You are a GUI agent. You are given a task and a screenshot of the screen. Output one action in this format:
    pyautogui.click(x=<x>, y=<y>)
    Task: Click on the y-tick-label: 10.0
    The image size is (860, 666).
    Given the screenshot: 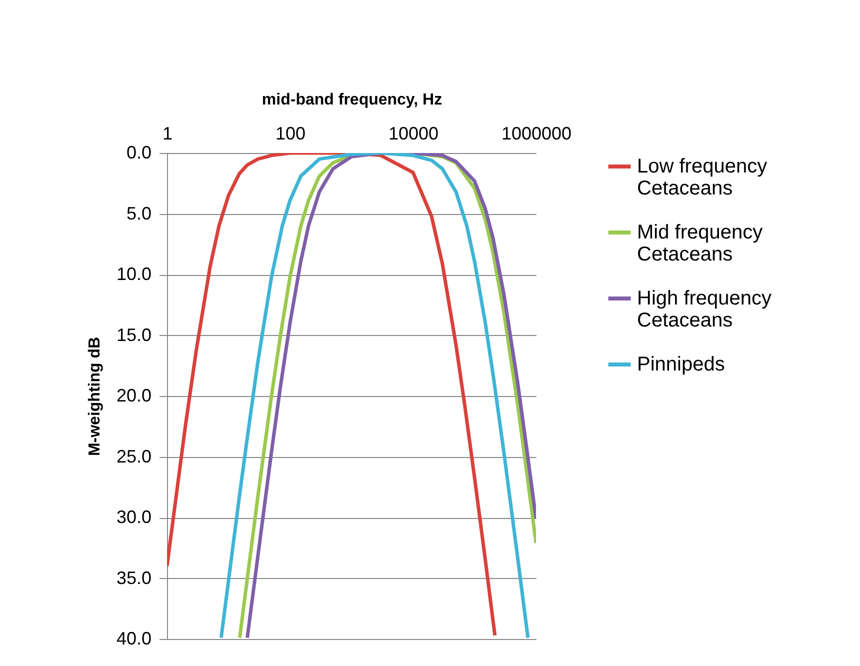 What is the action you would take?
    pyautogui.click(x=134, y=274)
    